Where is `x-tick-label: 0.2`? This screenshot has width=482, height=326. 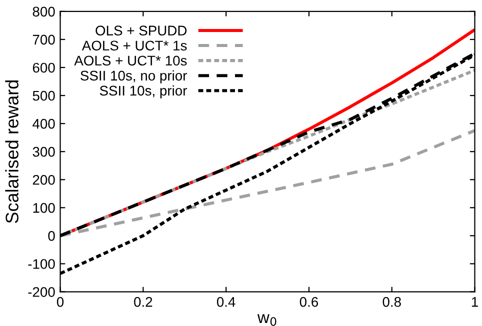
x-tick-label: 0.2 is located at coordinates (143, 302).